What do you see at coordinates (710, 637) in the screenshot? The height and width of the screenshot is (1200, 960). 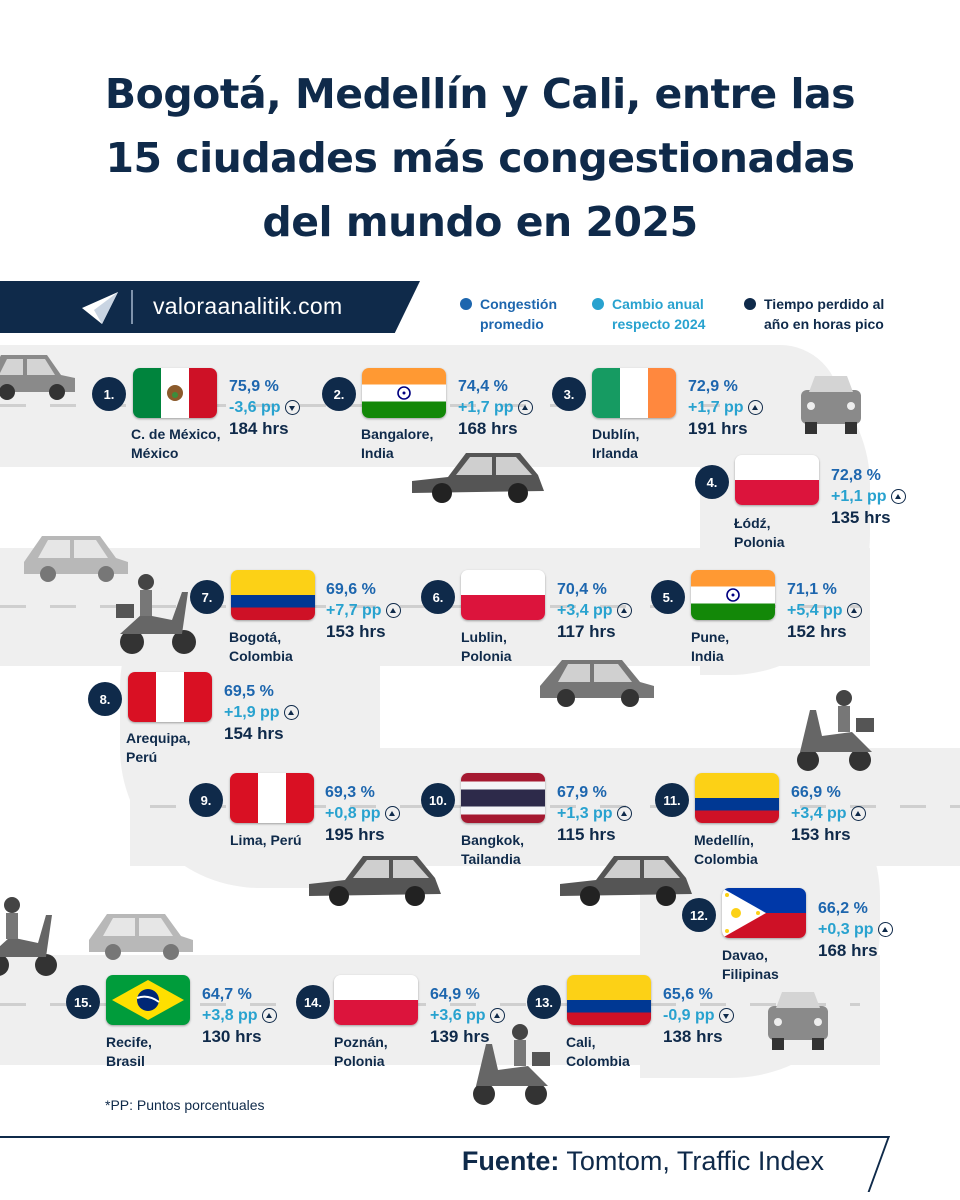 I see `city-name: Pune,` at bounding box center [710, 637].